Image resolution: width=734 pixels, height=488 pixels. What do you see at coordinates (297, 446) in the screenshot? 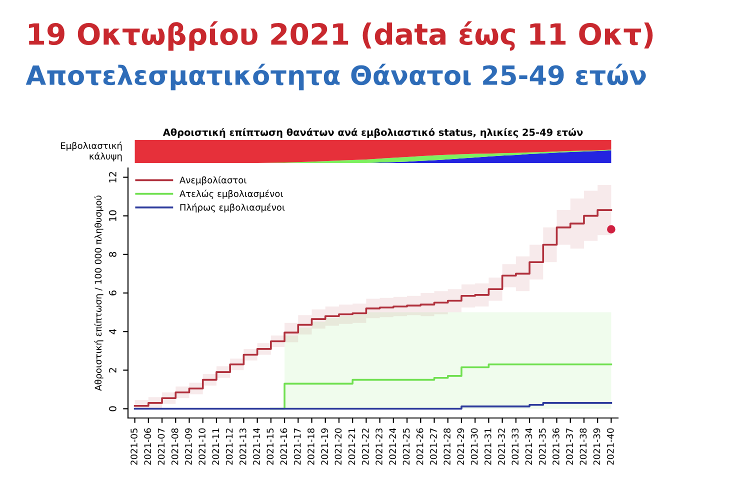
I see `x-tick-label: 2021-17` at bounding box center [297, 446].